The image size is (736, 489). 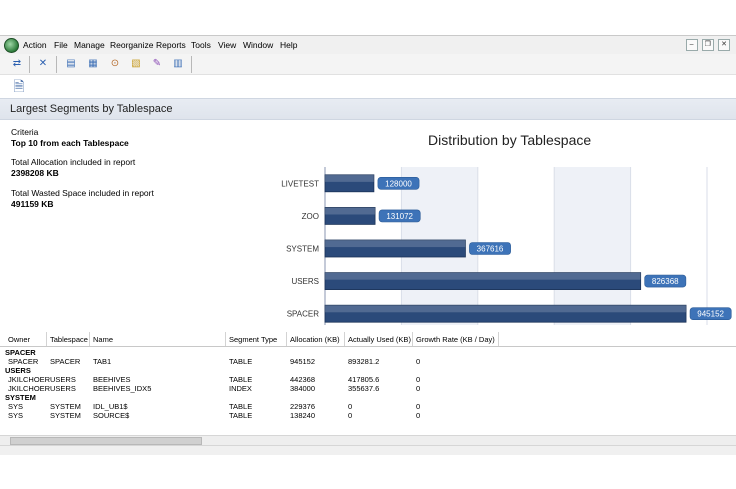 I want to click on column-header-segment-type: Segment Type, so click(x=253, y=339).